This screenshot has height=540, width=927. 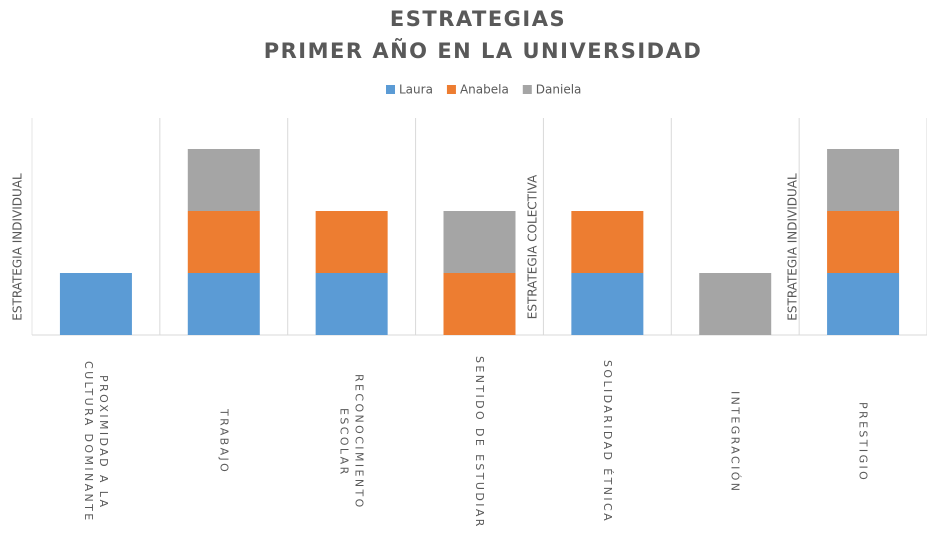 What do you see at coordinates (533, 246) in the screenshot?
I see `annotation: ESTRATEGIA COLECTIVA` at bounding box center [533, 246].